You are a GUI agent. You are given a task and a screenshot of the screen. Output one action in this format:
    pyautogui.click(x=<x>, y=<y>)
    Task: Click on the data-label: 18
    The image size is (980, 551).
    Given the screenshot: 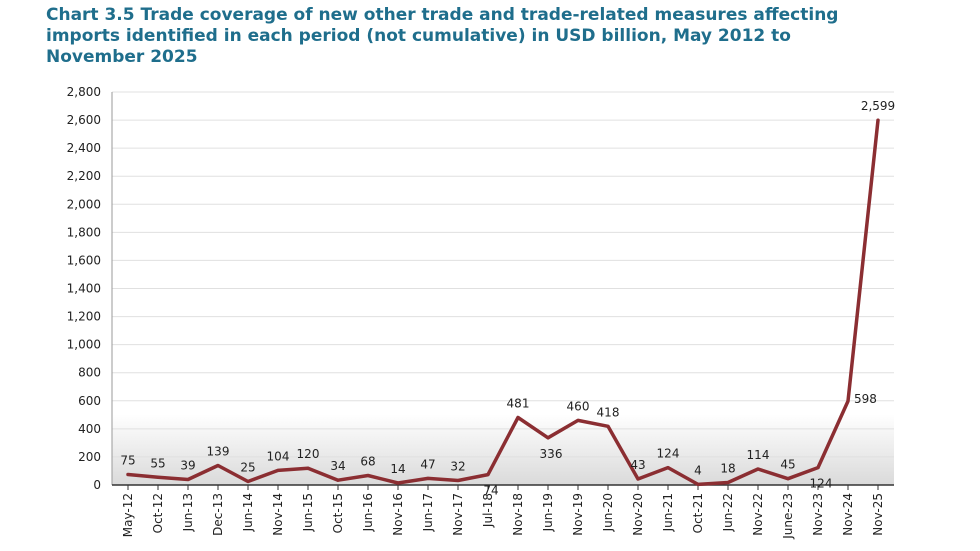 What is the action you would take?
    pyautogui.click(x=727, y=468)
    